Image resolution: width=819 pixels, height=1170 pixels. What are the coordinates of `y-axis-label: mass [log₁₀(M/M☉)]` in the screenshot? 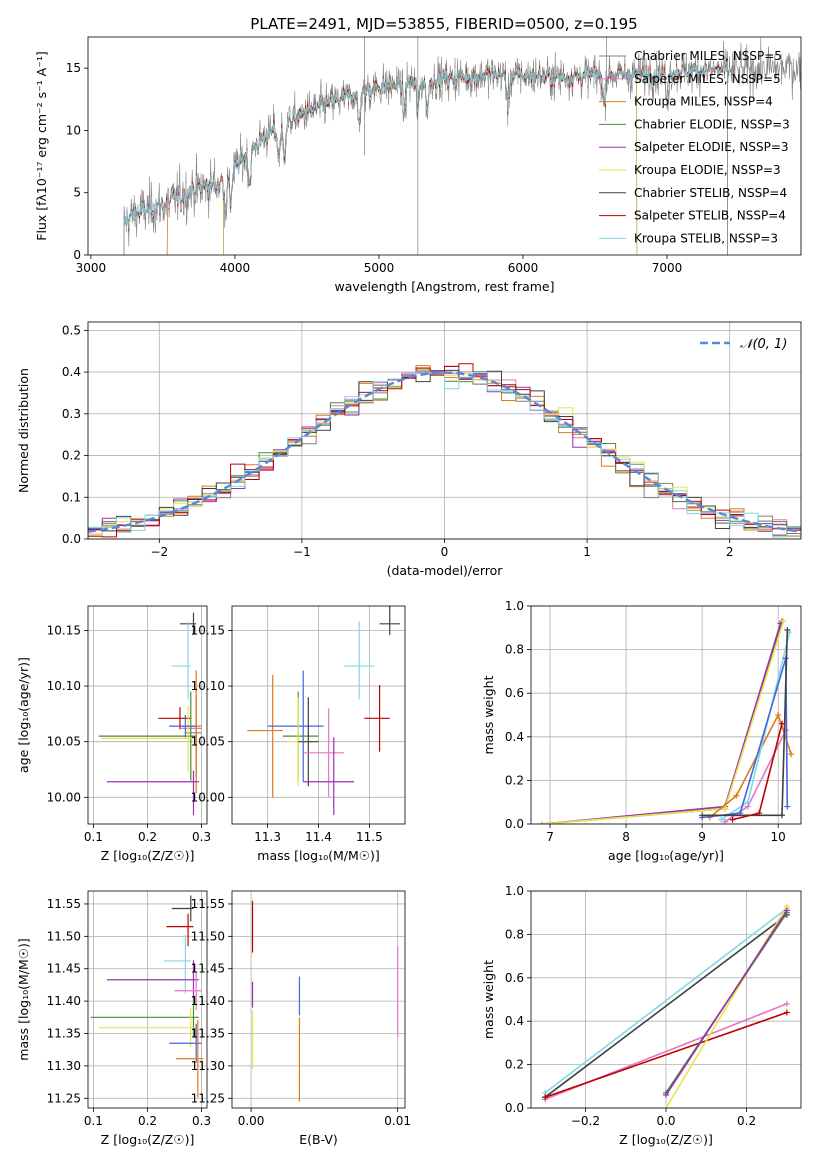 It's located at (23, 999).